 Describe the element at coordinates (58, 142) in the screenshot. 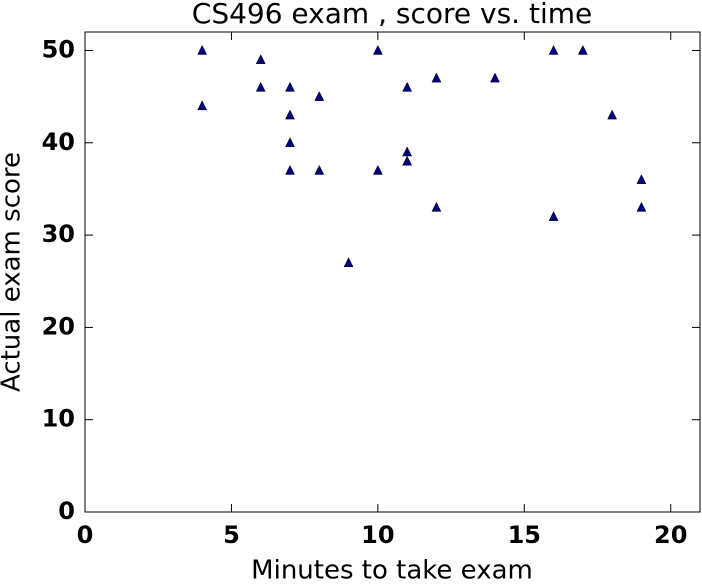

I see `y-tick-label: 40` at that location.